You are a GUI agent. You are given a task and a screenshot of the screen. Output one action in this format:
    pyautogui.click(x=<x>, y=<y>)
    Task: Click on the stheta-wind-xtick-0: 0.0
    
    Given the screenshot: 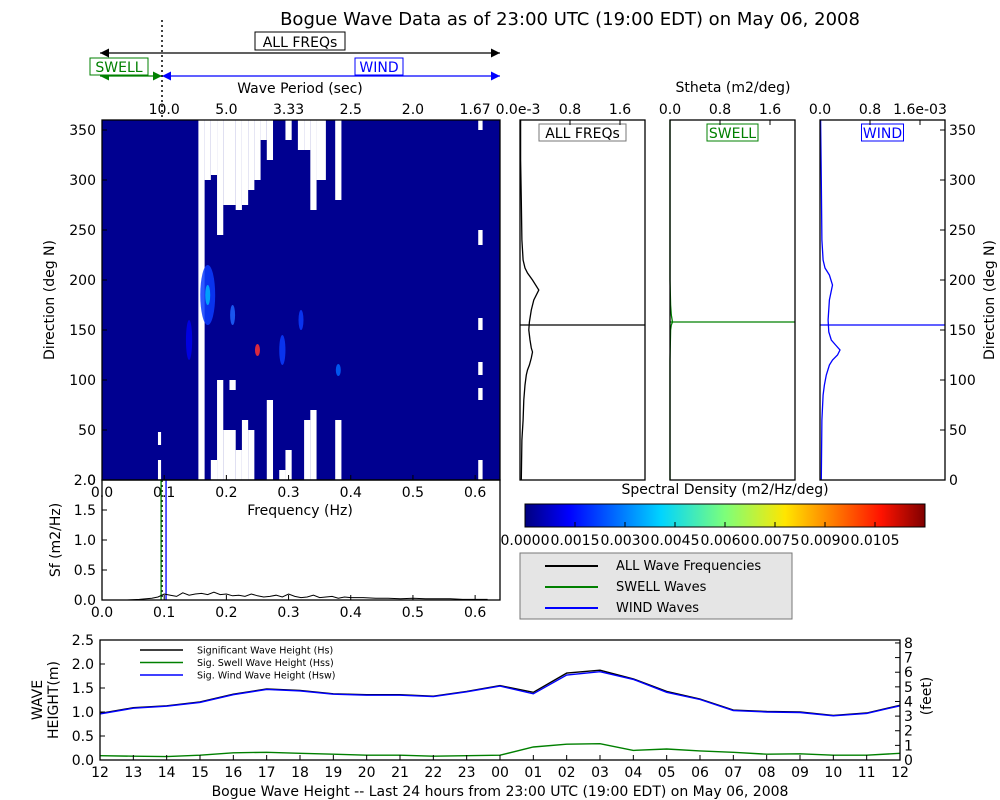 What is the action you would take?
    pyautogui.click(x=820, y=110)
    